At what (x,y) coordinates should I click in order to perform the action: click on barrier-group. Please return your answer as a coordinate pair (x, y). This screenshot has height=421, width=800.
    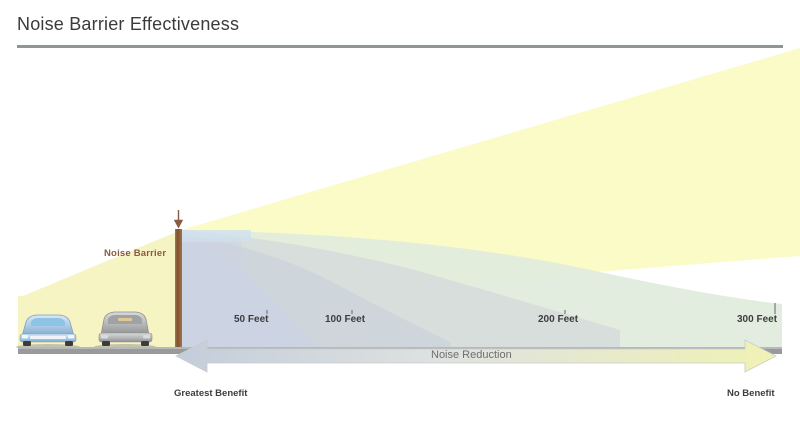
    Looking at the image, I should click on (178, 279).